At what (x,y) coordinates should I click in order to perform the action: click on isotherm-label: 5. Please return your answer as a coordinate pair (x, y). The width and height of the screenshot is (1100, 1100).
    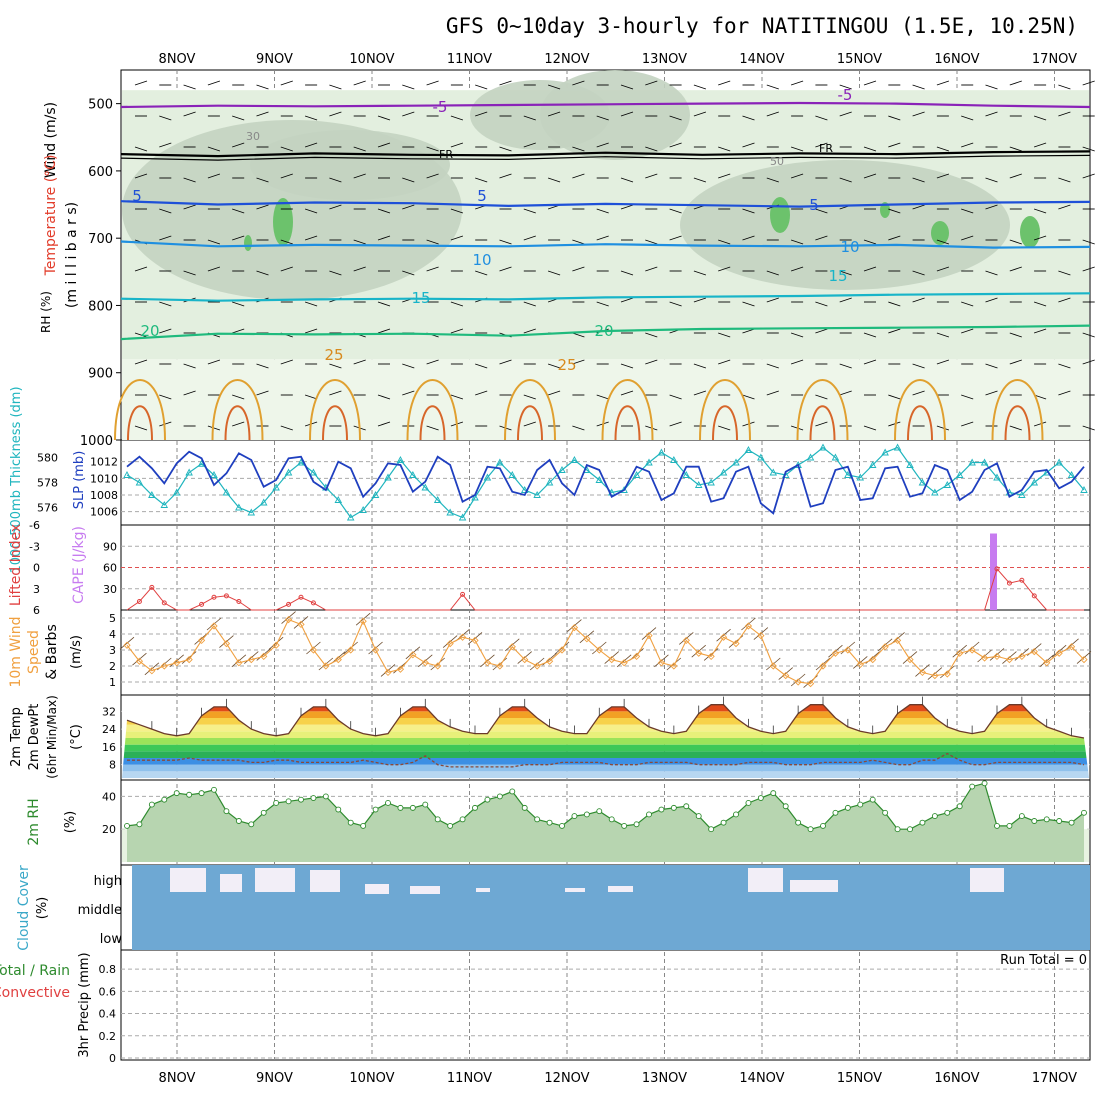
    Looking at the image, I should click on (137, 196).